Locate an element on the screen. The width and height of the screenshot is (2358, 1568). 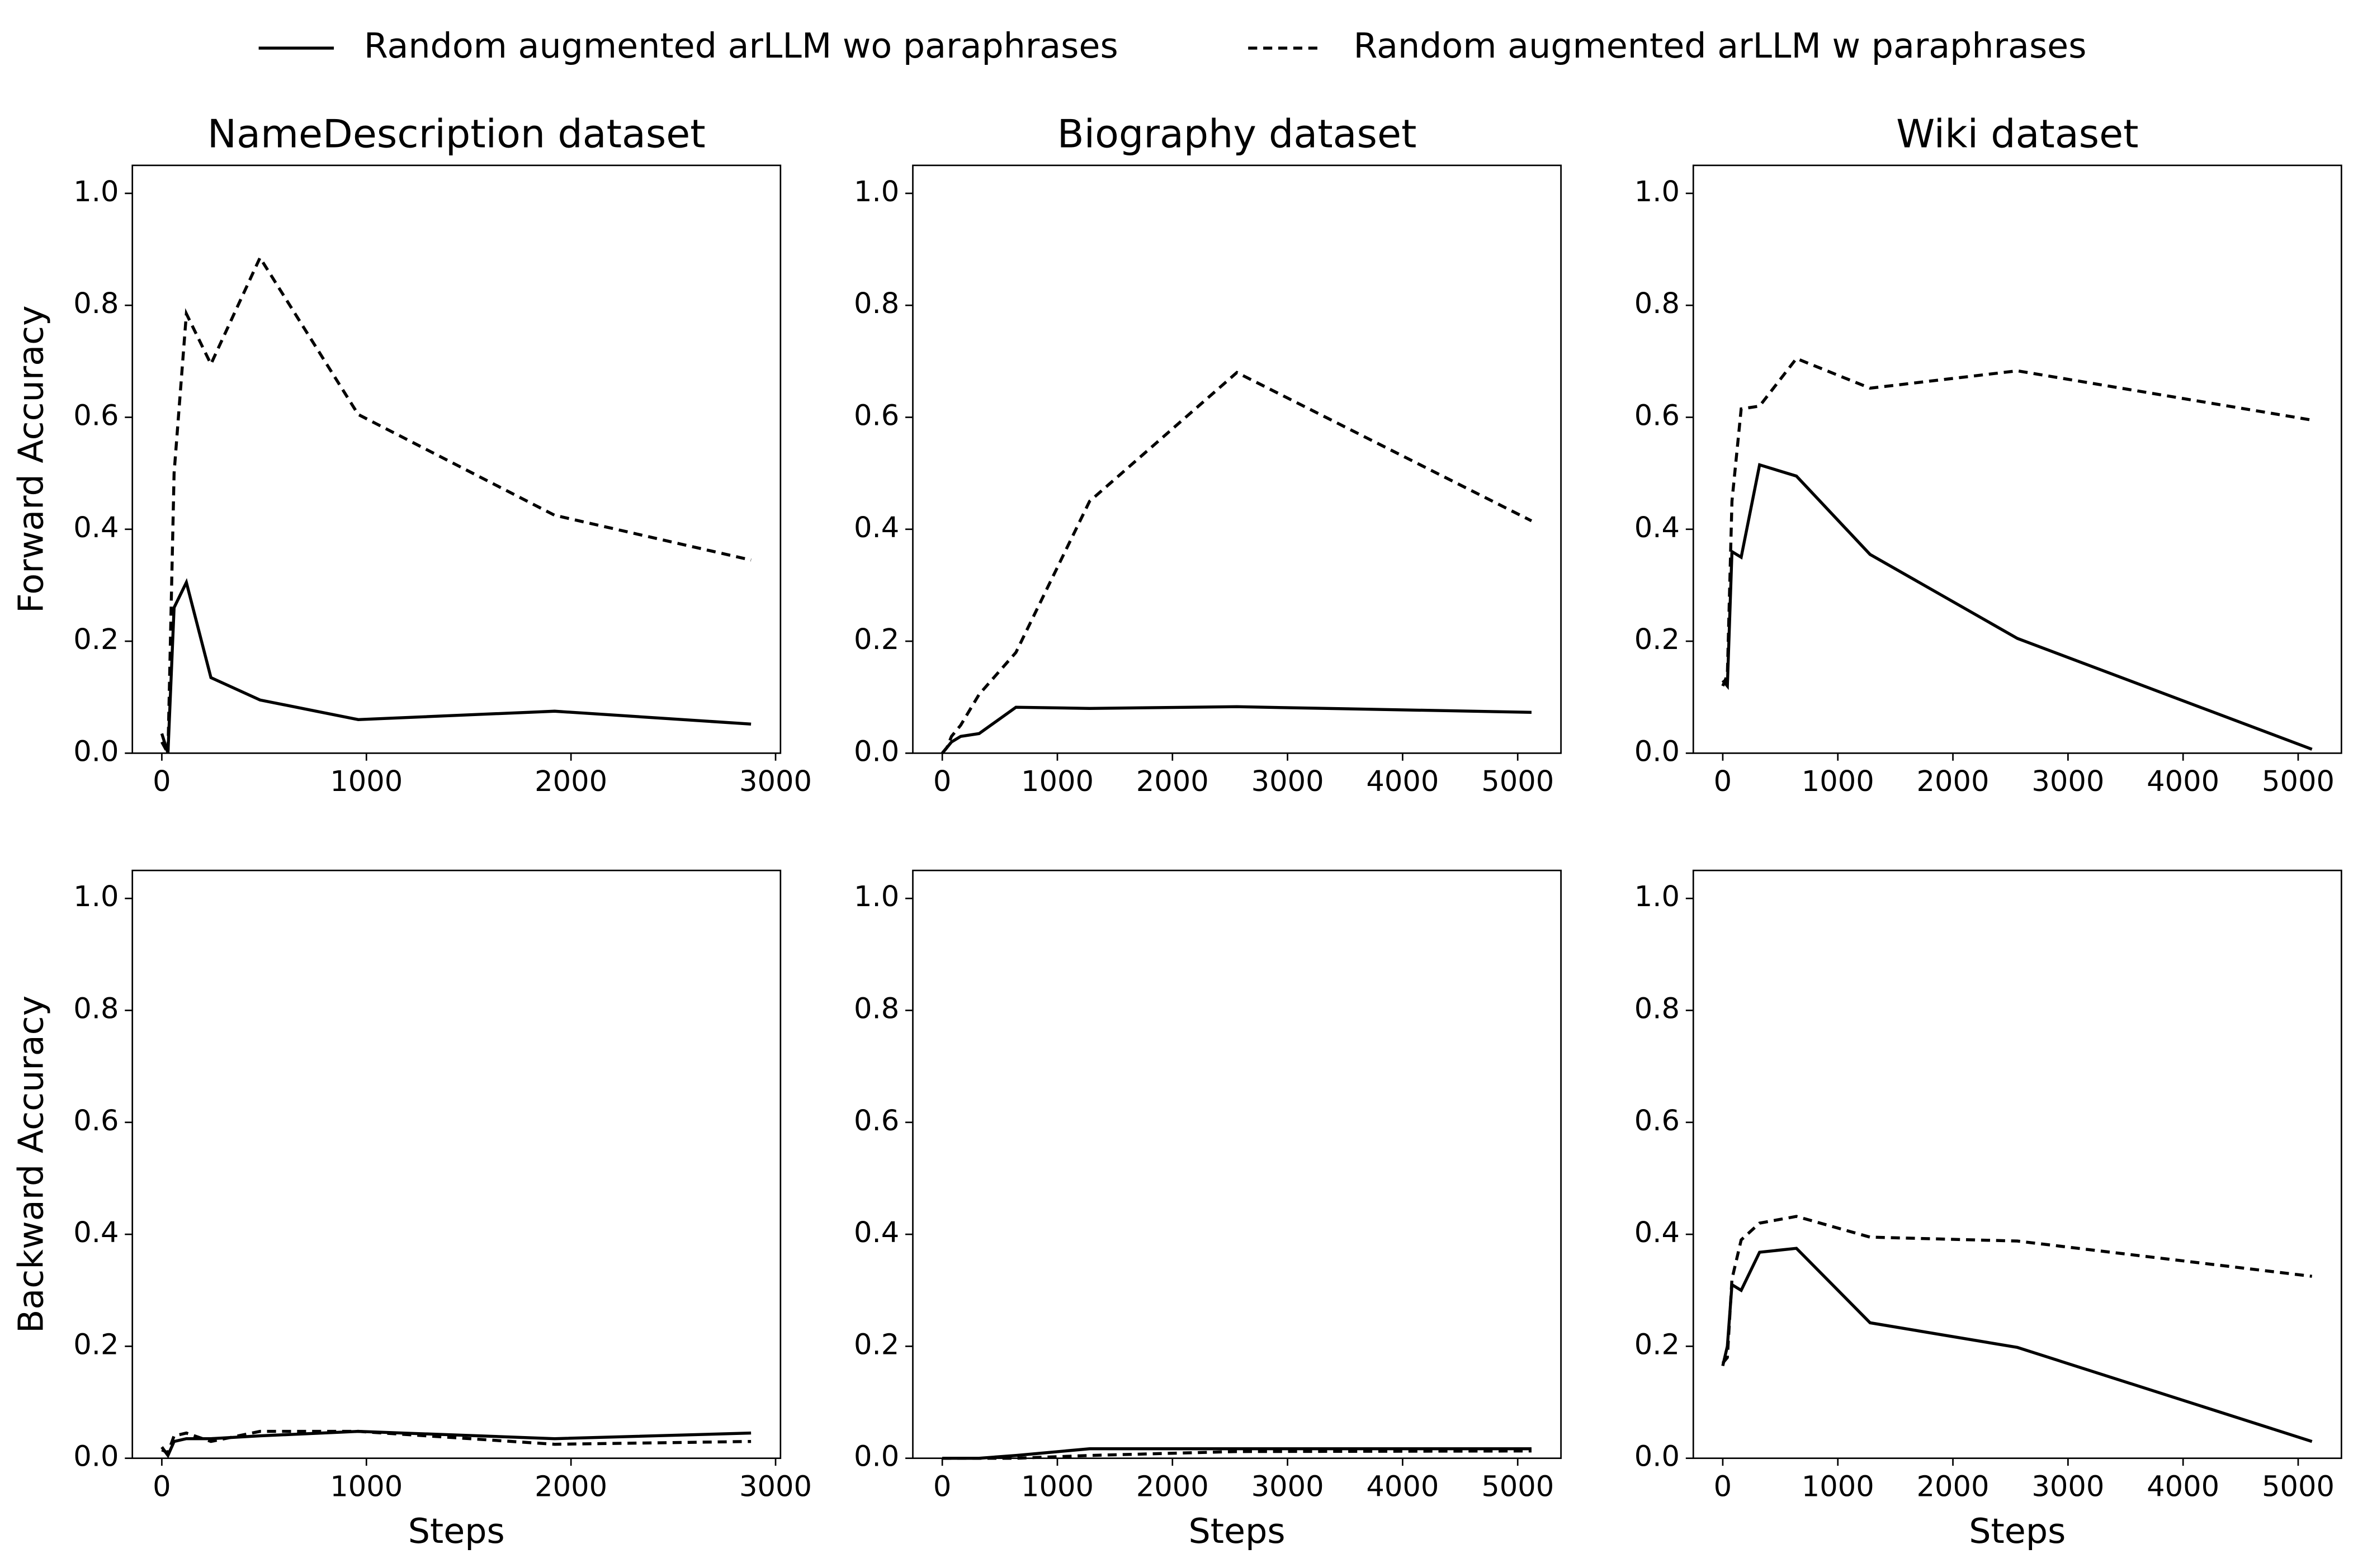
subplot-title: NameDescription dataset is located at coordinates (456, 134).